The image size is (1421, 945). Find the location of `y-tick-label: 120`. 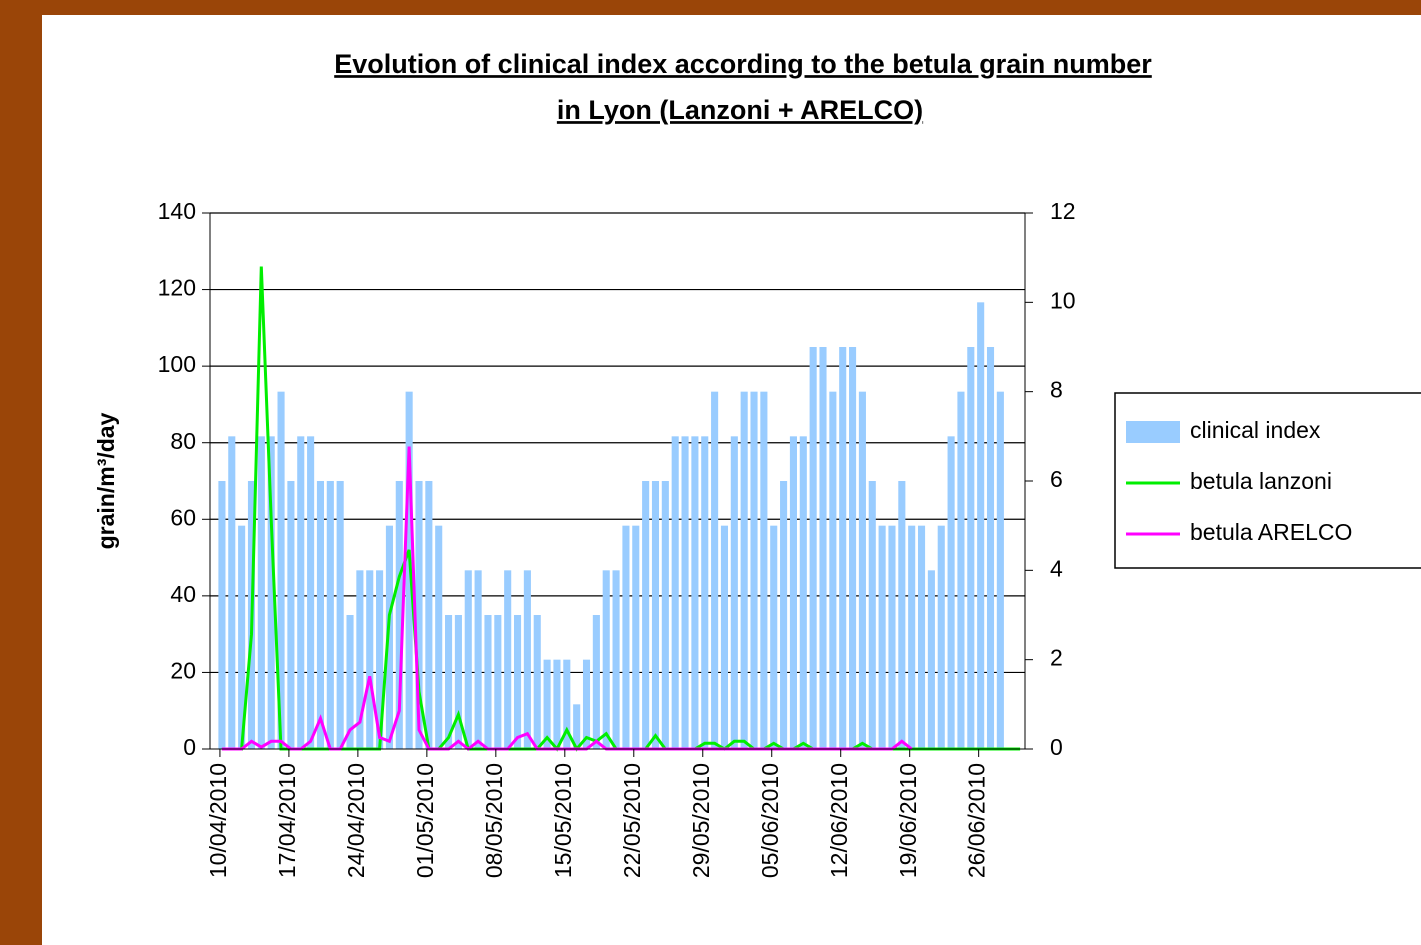

y-tick-label: 120 is located at coordinates (177, 288).